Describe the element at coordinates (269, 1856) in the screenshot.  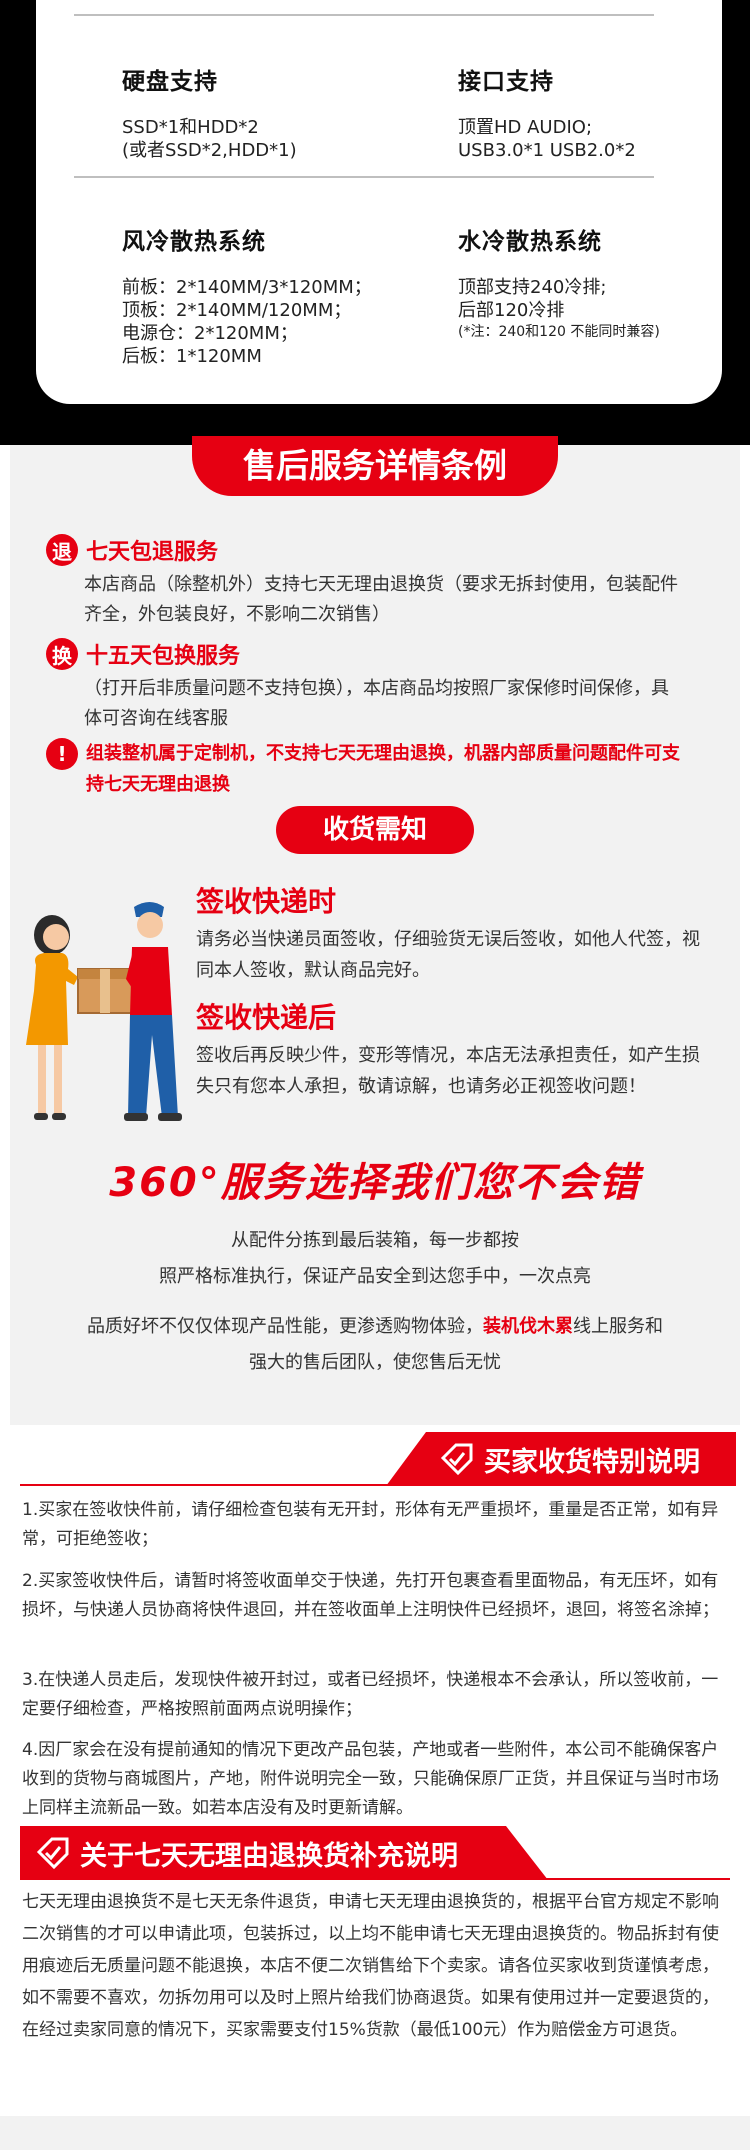
I see `supplement-title: 关于七天无理由退换货补充说明` at that location.